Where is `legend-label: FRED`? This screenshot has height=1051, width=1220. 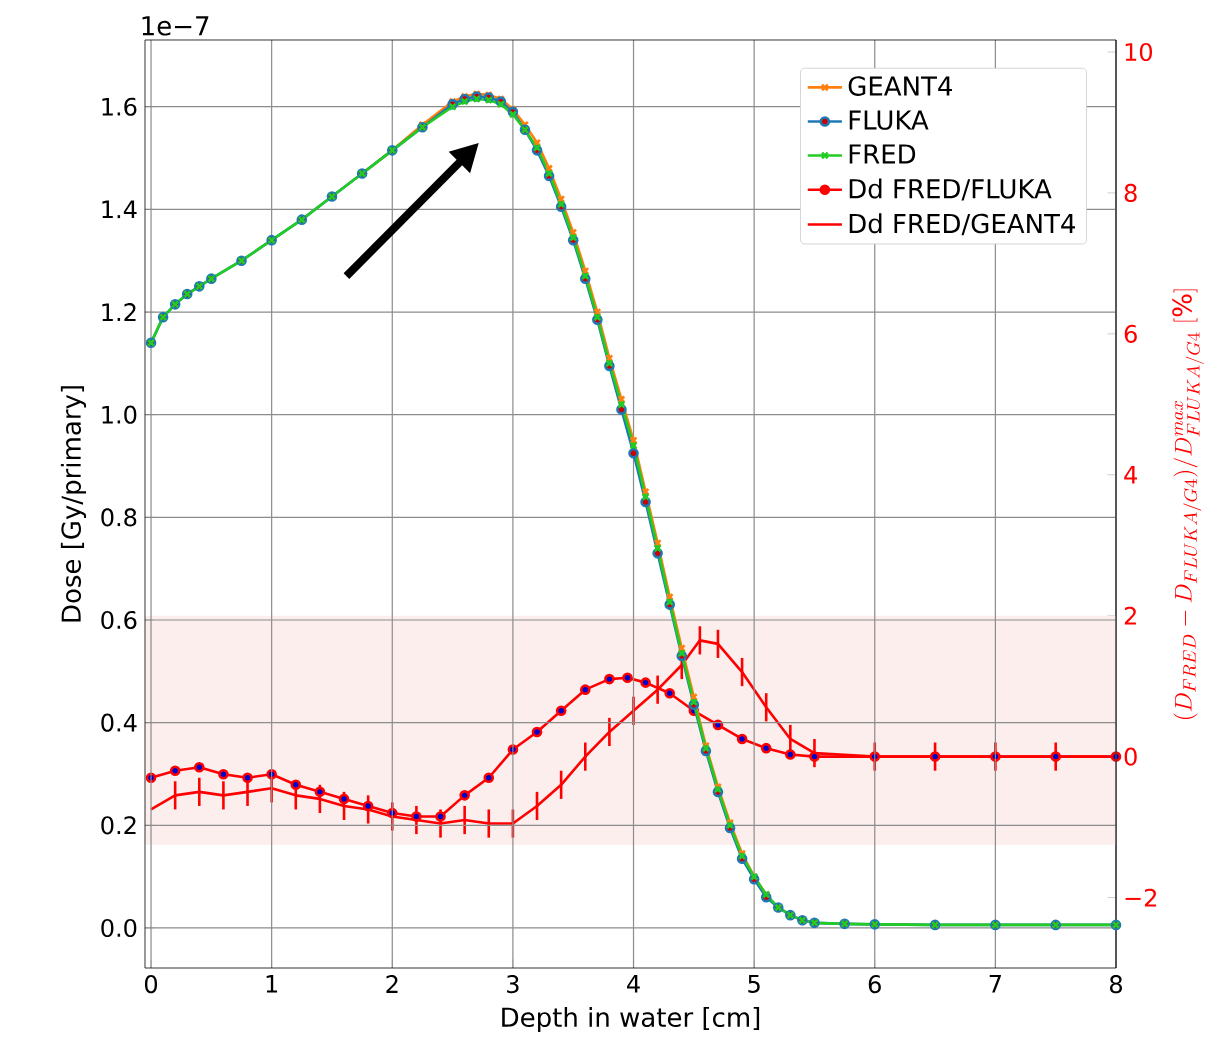
legend-label: FRED is located at coordinates (882, 154).